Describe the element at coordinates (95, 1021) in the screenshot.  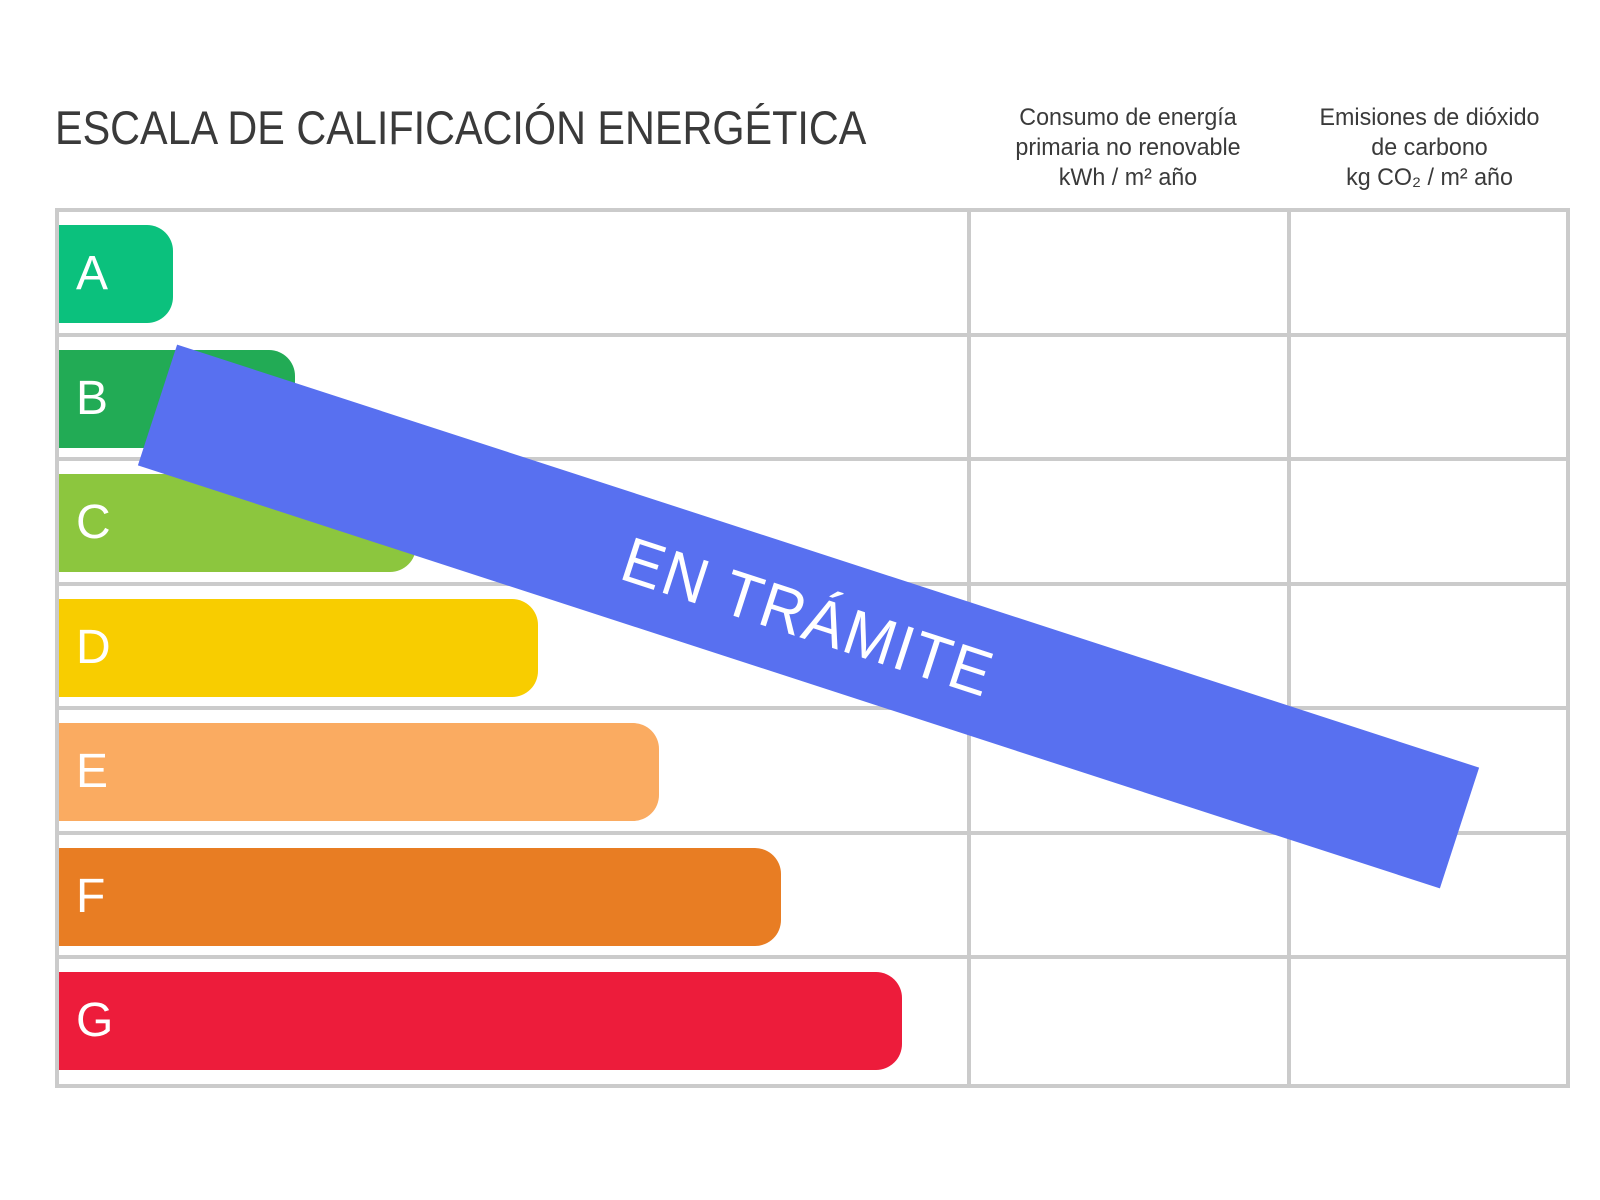
I see `rating-letter-g: G` at that location.